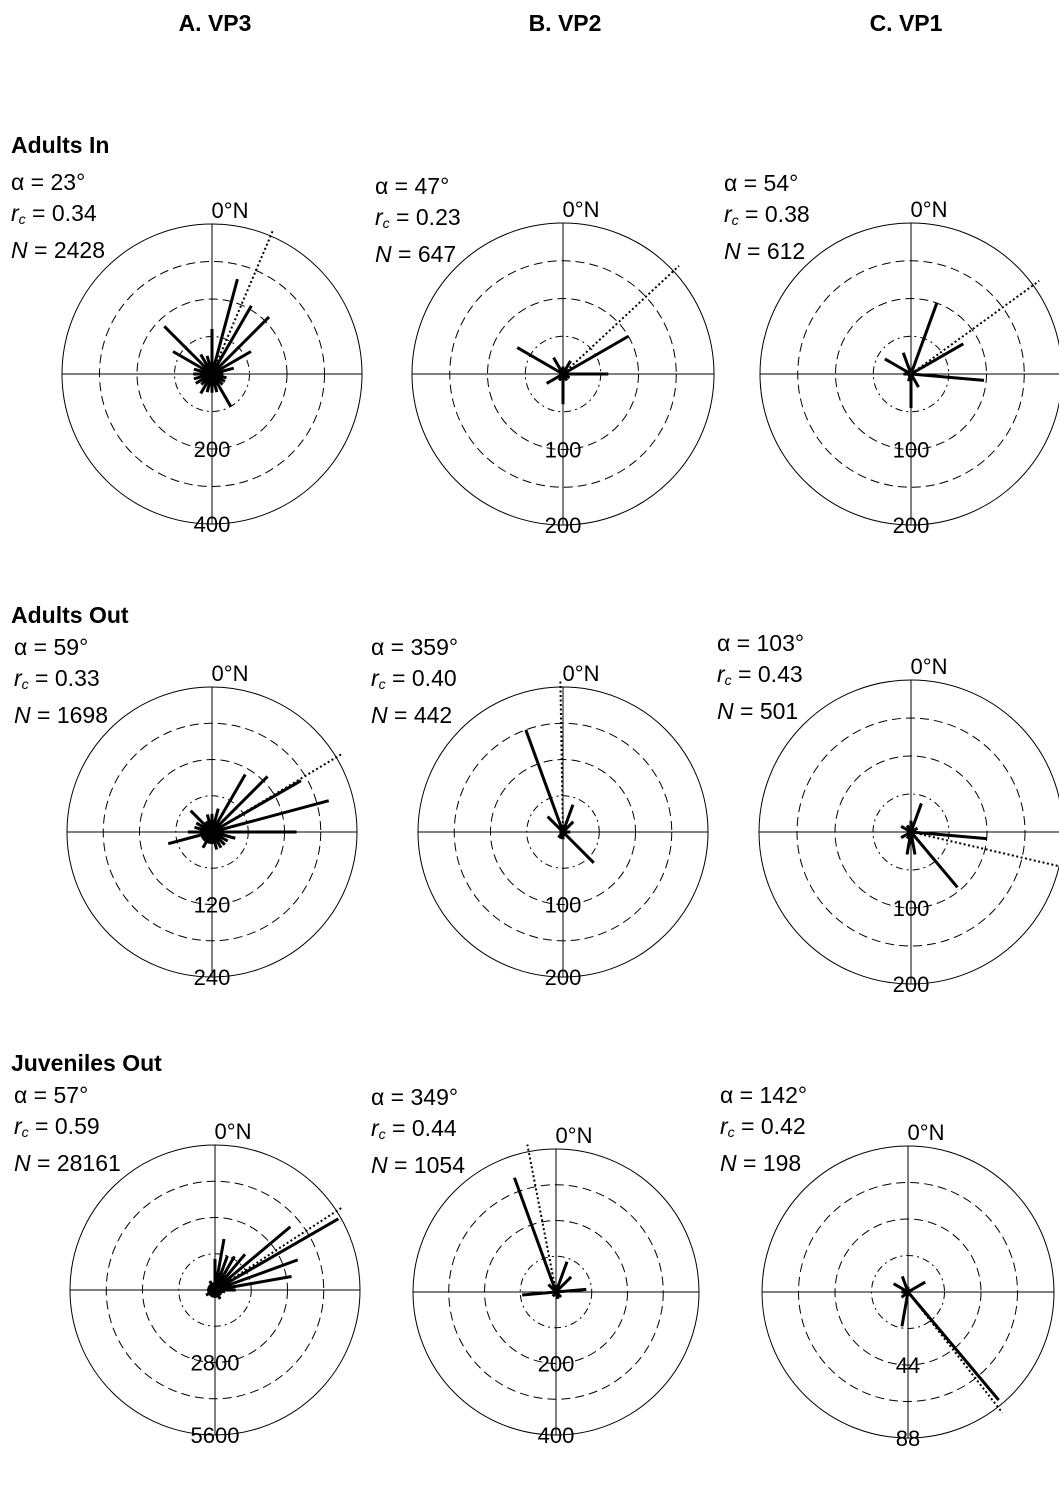 The height and width of the screenshot is (1494, 1059). I want to click on n-value: N = 28161, so click(67, 1163).